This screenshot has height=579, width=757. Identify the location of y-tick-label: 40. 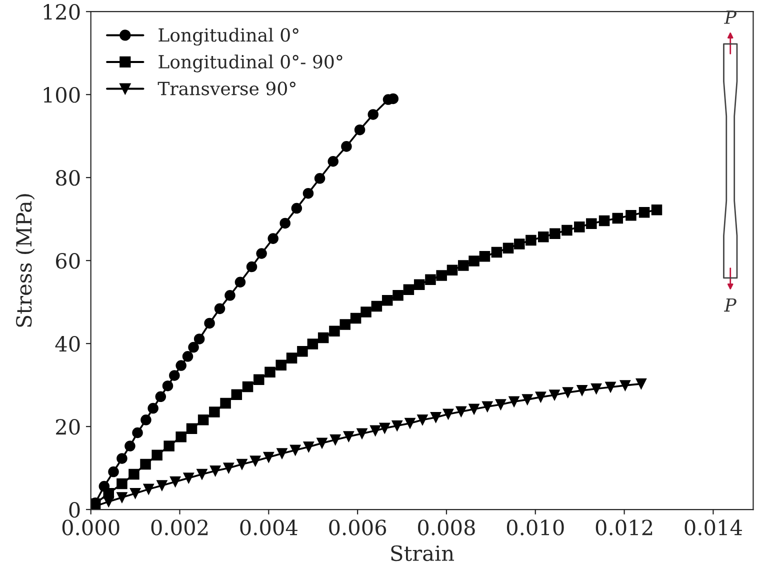
(67, 344).